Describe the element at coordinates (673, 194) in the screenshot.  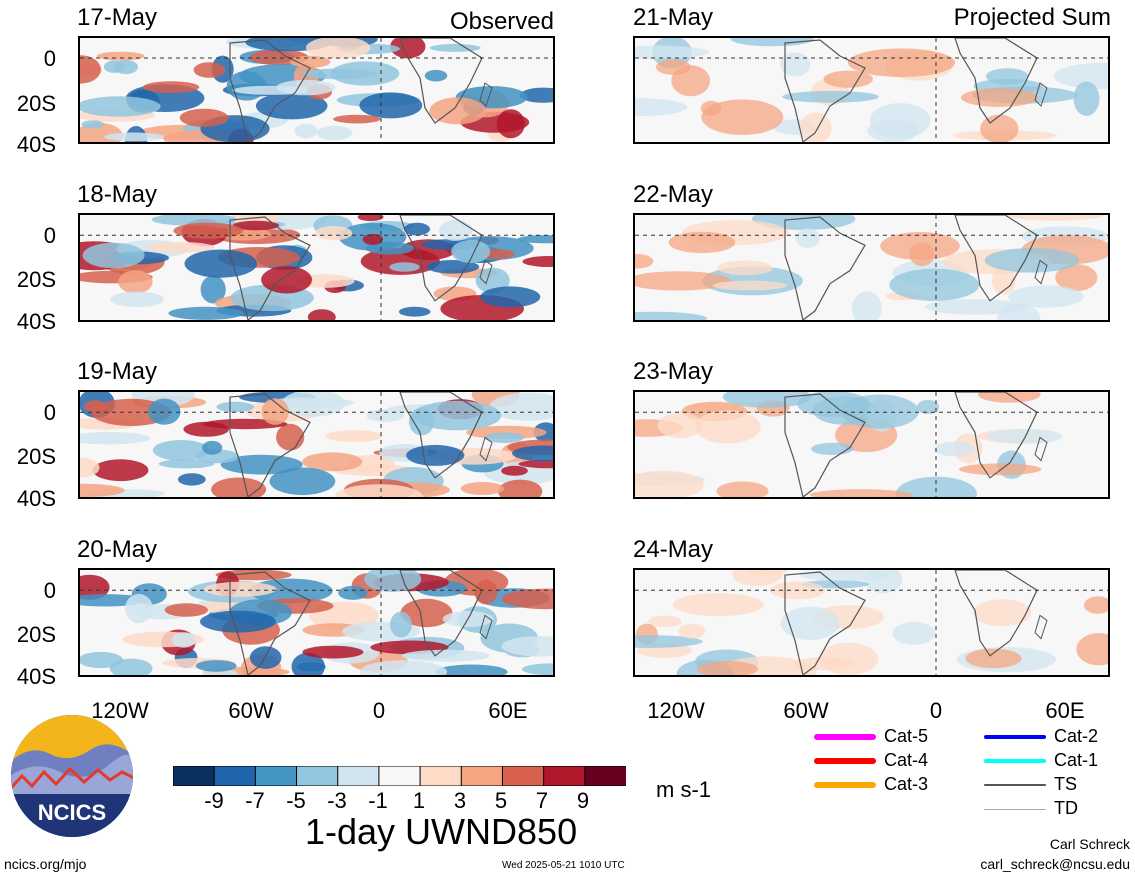
I see `date-label-proj-2: 22-May` at that location.